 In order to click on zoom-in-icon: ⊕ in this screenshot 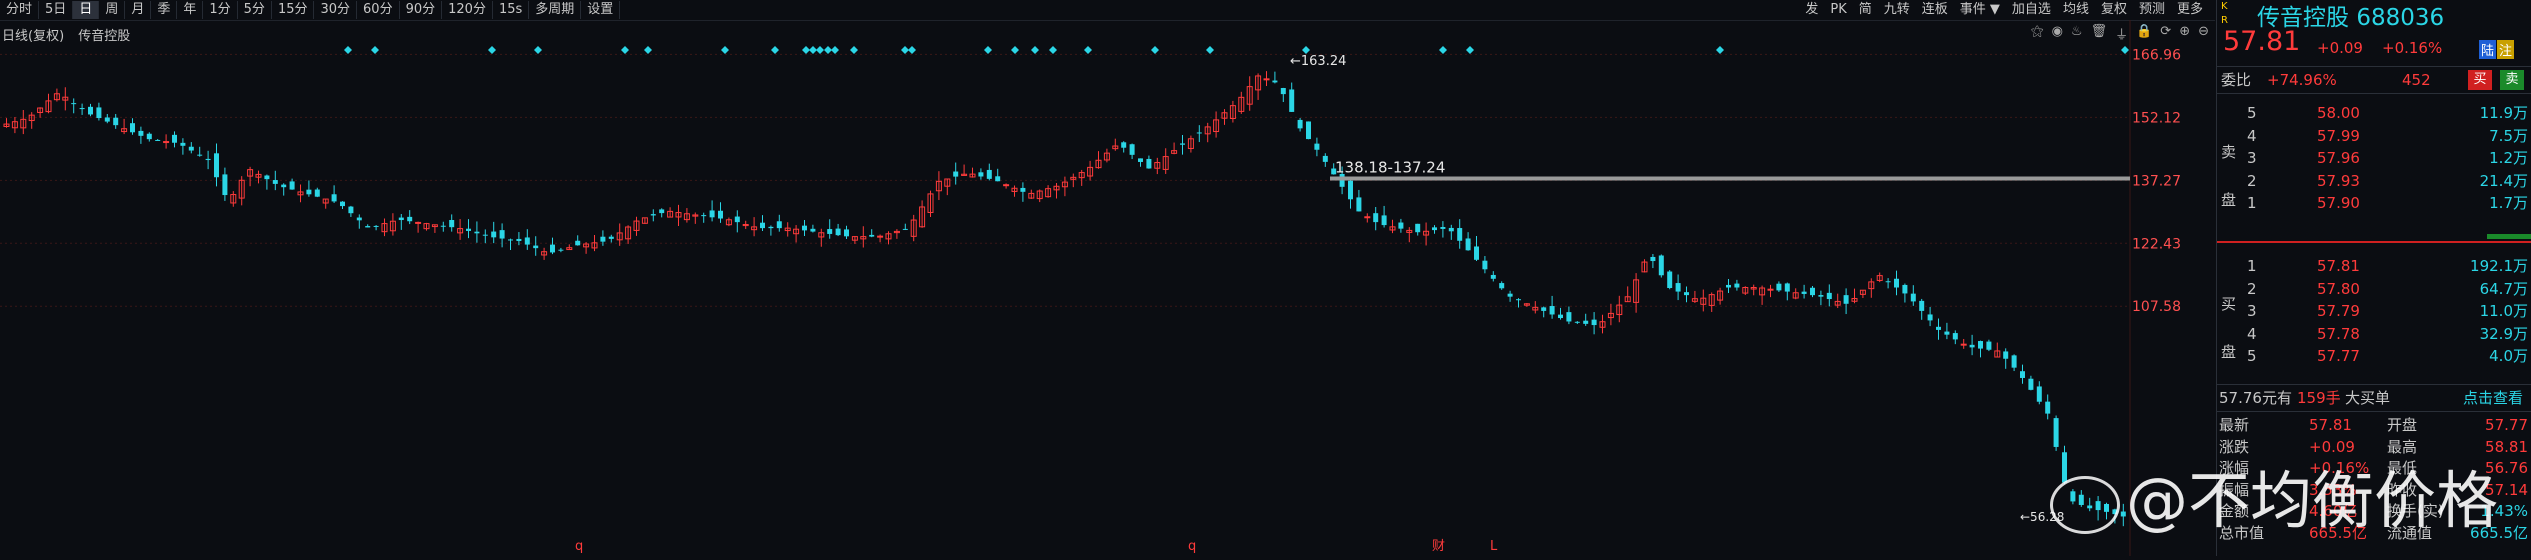, I will do `click(2185, 31)`.